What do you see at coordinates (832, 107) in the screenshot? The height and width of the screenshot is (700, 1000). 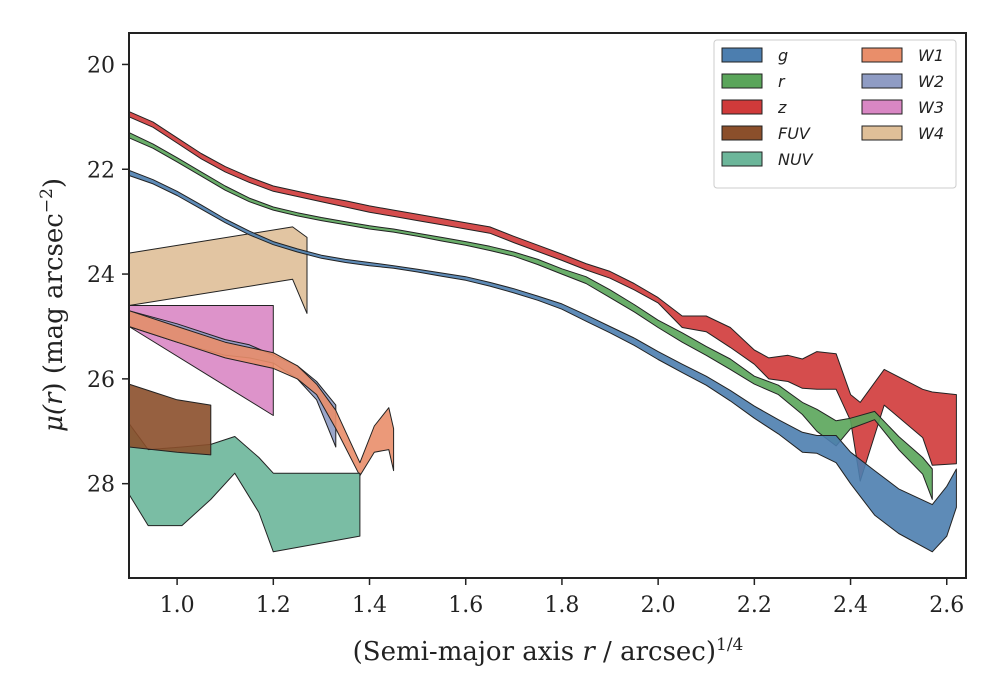 I see `legend-items: grz FUV NUV W1 W2 W3 W4` at bounding box center [832, 107].